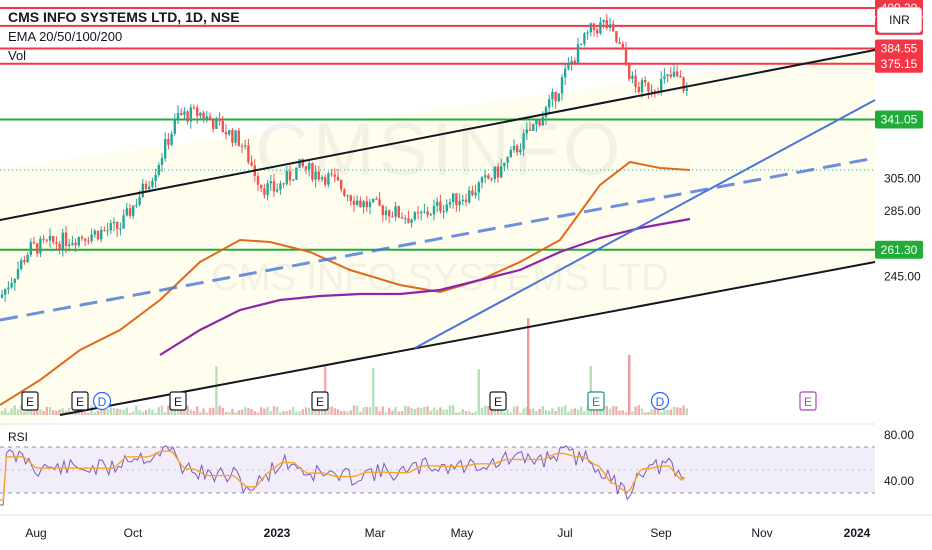 The height and width of the screenshot is (550, 932). Describe the element at coordinates (124, 17) in the screenshot. I see `symbol-title: CMS INFO SYSTEMS LTD, 1D, NSE` at that location.